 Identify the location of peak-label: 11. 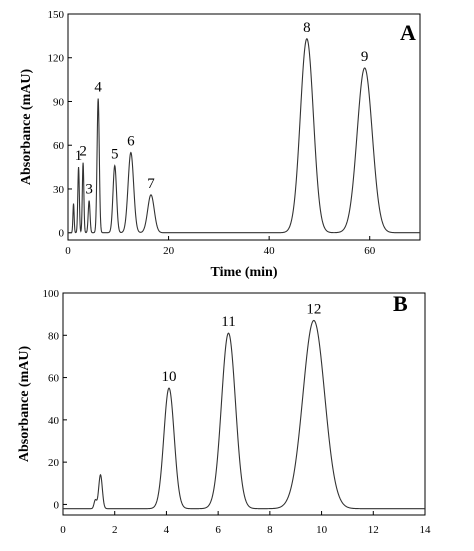
(228, 322).